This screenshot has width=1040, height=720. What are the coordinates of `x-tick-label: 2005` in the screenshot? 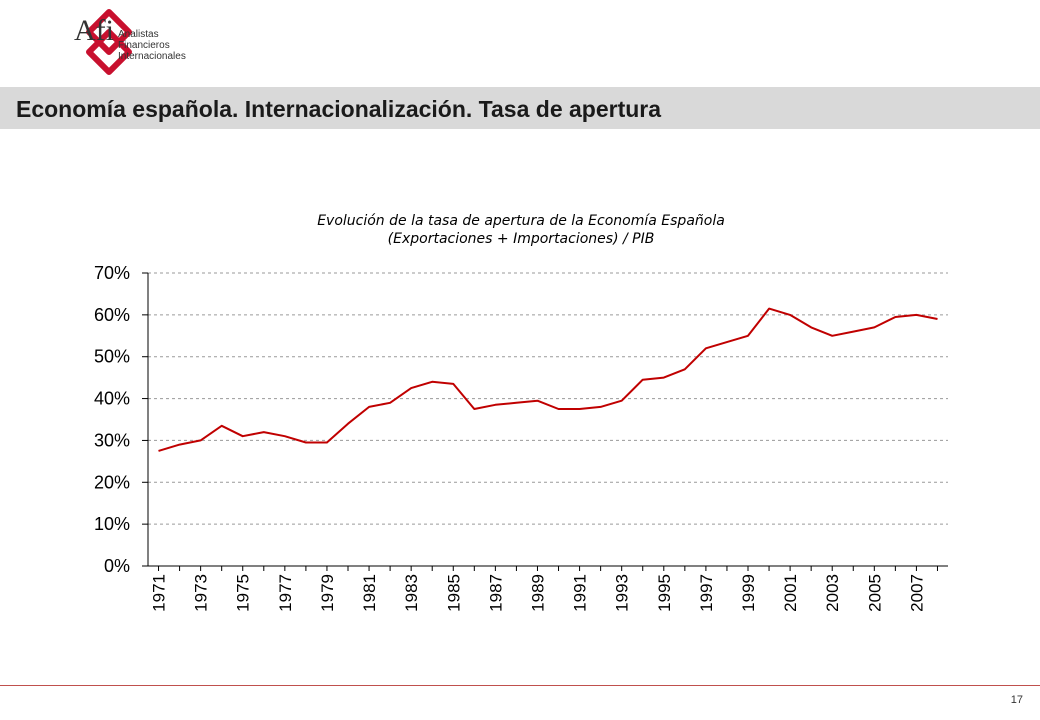 It's located at (874, 593).